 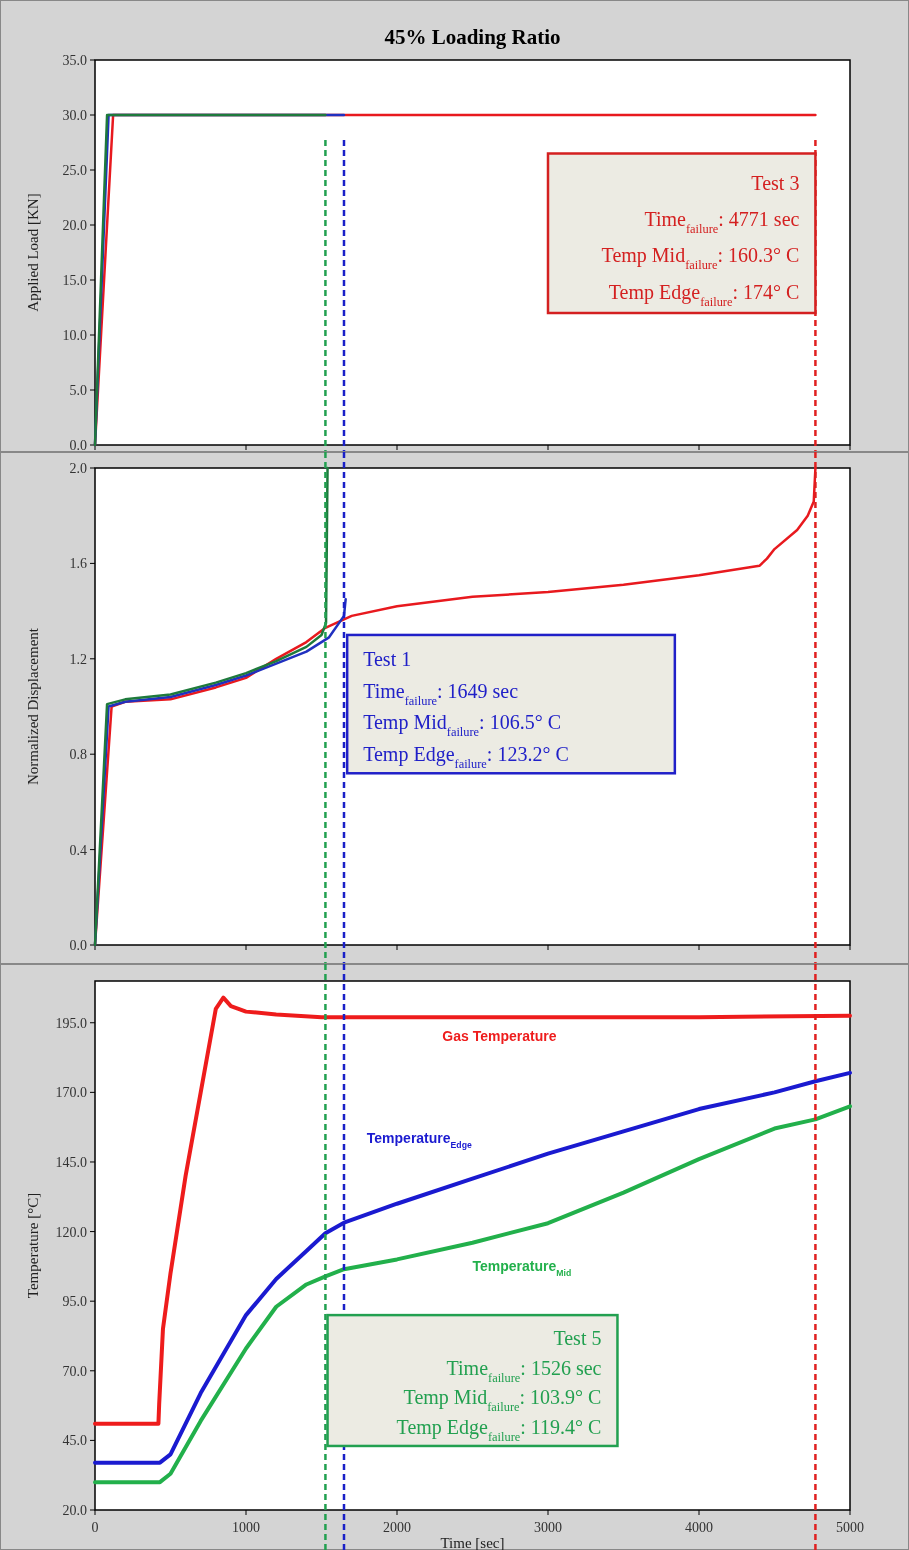 What do you see at coordinates (577, 1337) in the screenshot?
I see `annotation: Test 5` at bounding box center [577, 1337].